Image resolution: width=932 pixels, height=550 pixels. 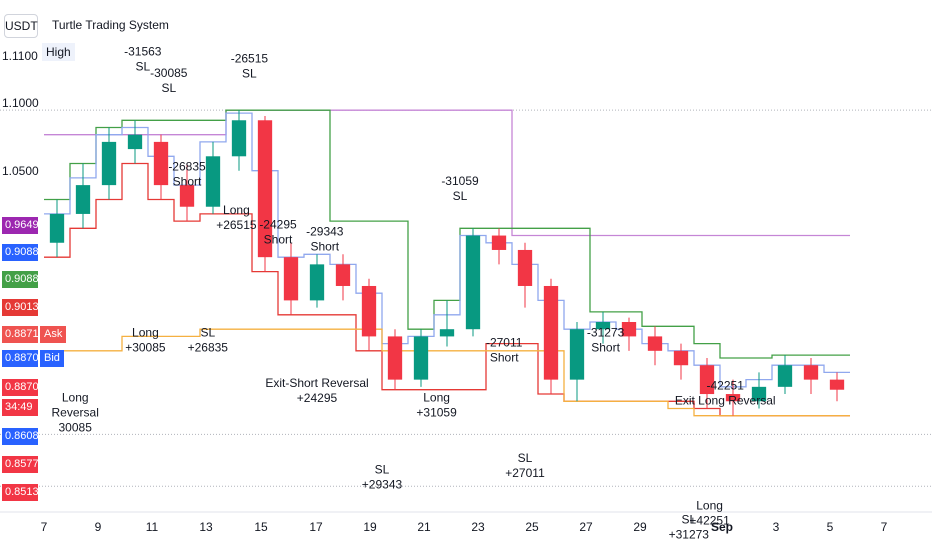 What do you see at coordinates (208, 347) in the screenshot?
I see `annotation-text: +26835` at bounding box center [208, 347].